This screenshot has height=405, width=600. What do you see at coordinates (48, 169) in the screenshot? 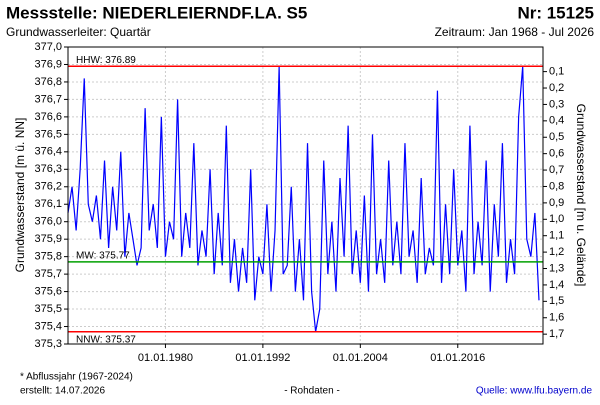
I see `y-tick-label: 376,3` at bounding box center [48, 169].